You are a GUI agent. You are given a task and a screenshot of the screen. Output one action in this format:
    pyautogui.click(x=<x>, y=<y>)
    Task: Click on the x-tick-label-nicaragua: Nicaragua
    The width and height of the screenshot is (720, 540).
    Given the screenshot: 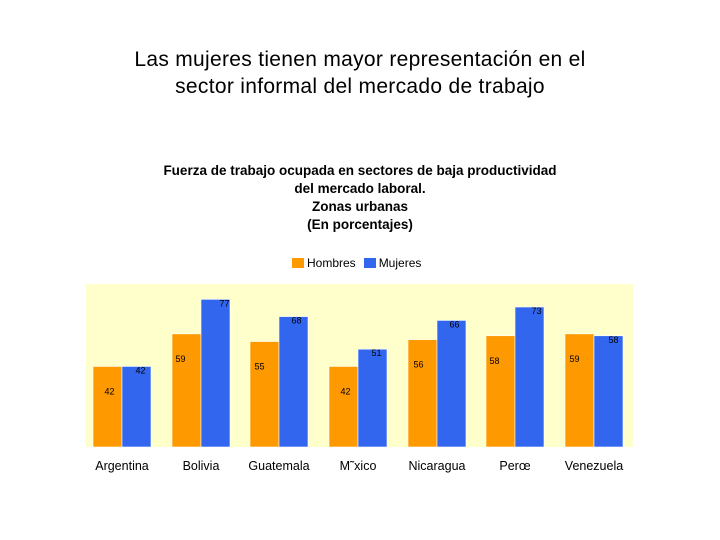 What is the action you would take?
    pyautogui.click(x=437, y=466)
    